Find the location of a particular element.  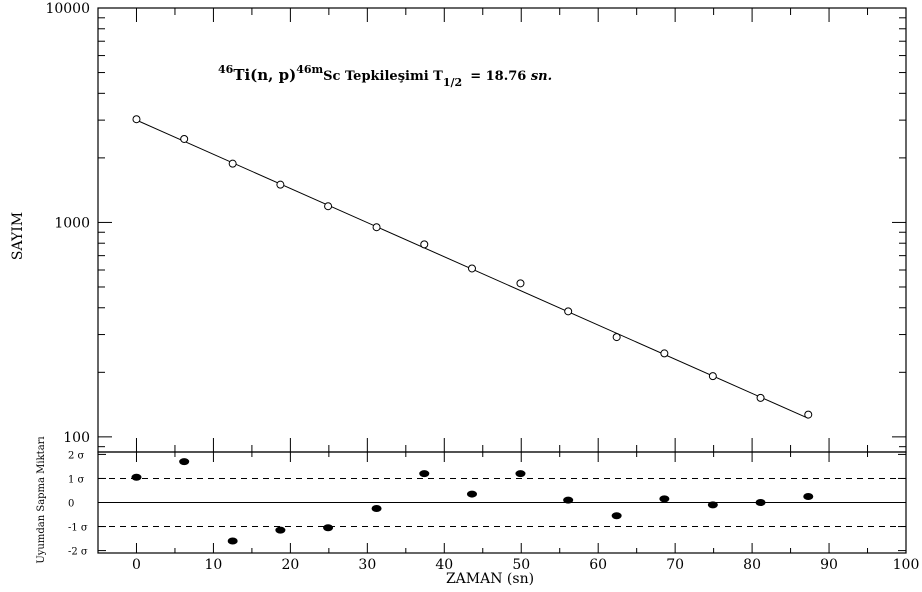

title-unit: sn. is located at coordinates (541, 76).